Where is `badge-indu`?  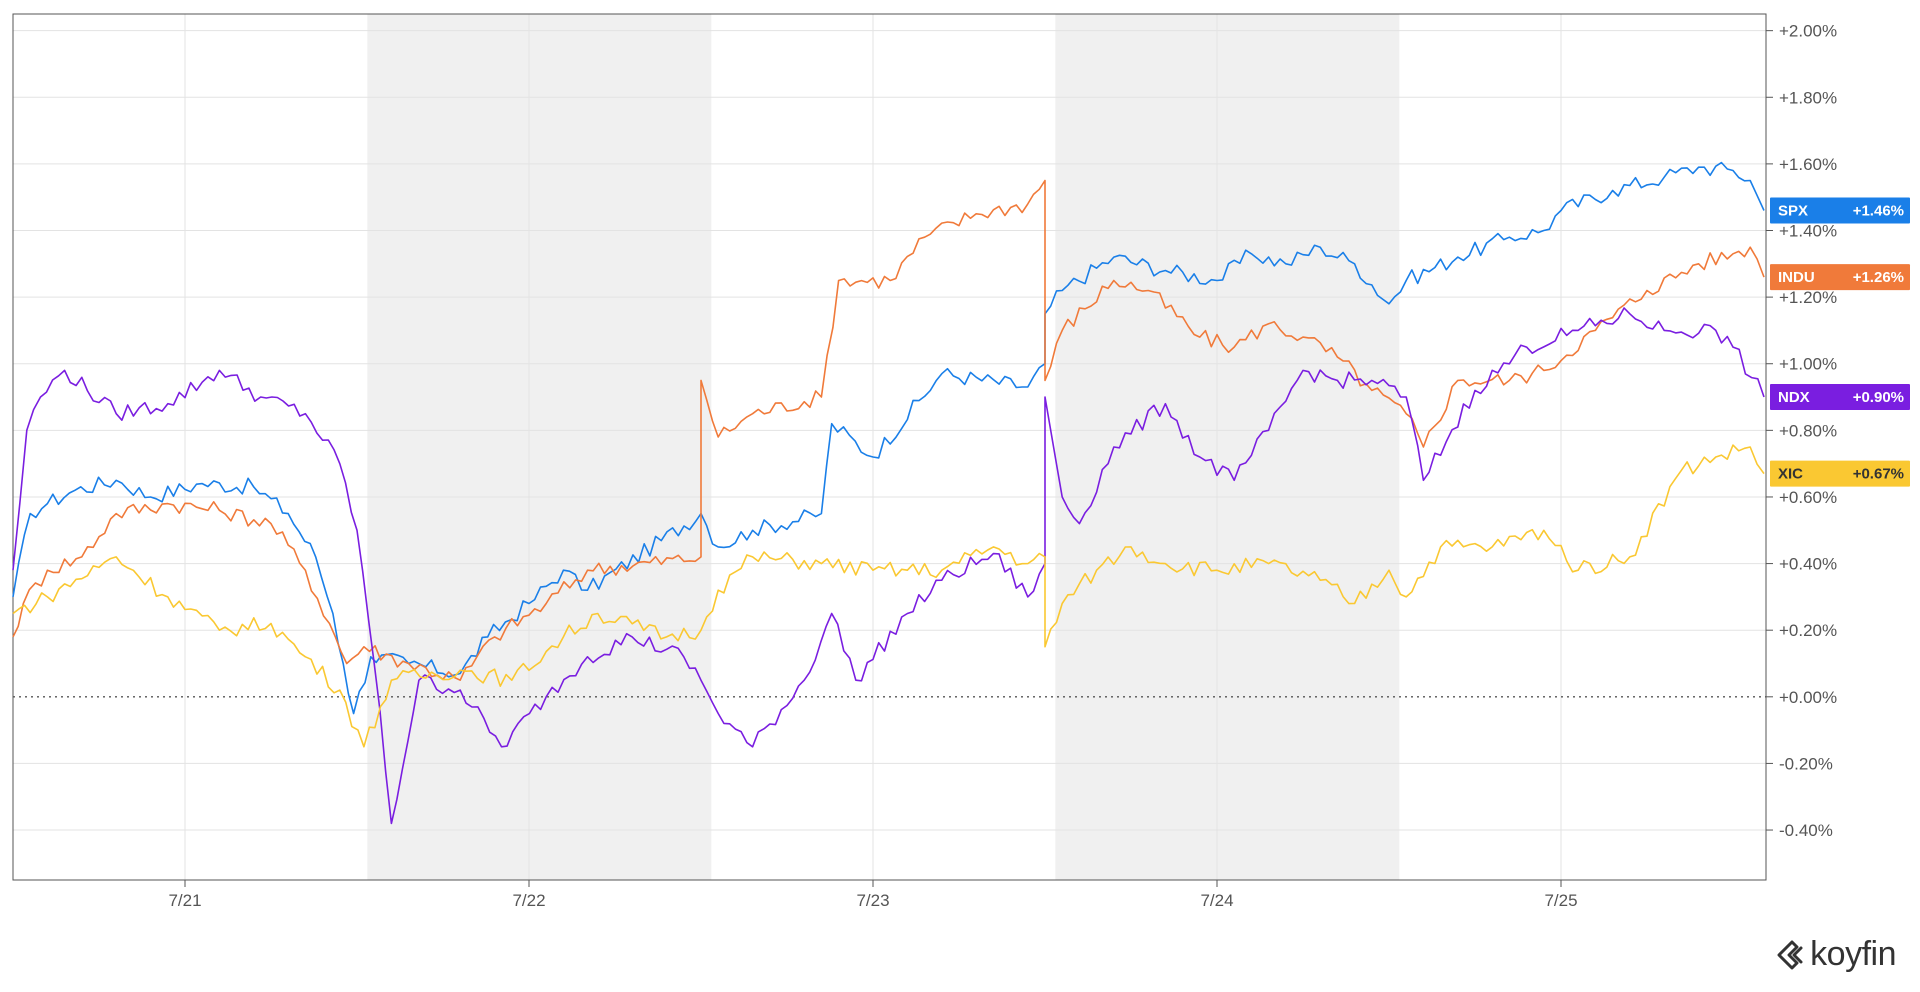 badge-indu is located at coordinates (1840, 277).